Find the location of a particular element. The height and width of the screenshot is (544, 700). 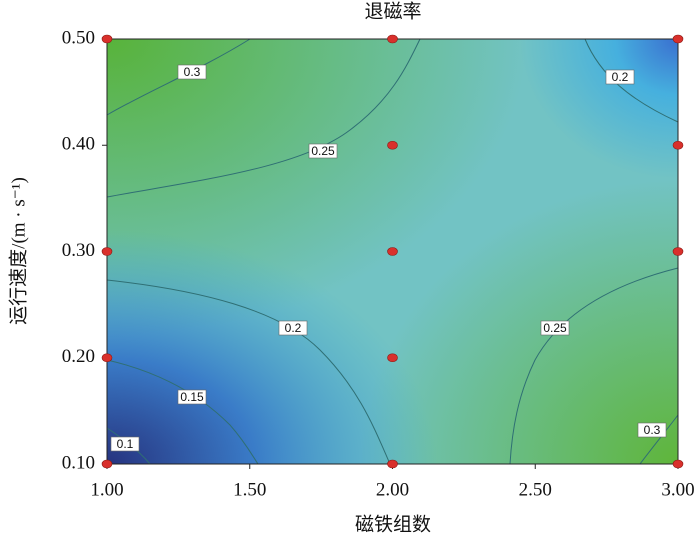

x-tick-label: 3.00 is located at coordinates (677, 489).